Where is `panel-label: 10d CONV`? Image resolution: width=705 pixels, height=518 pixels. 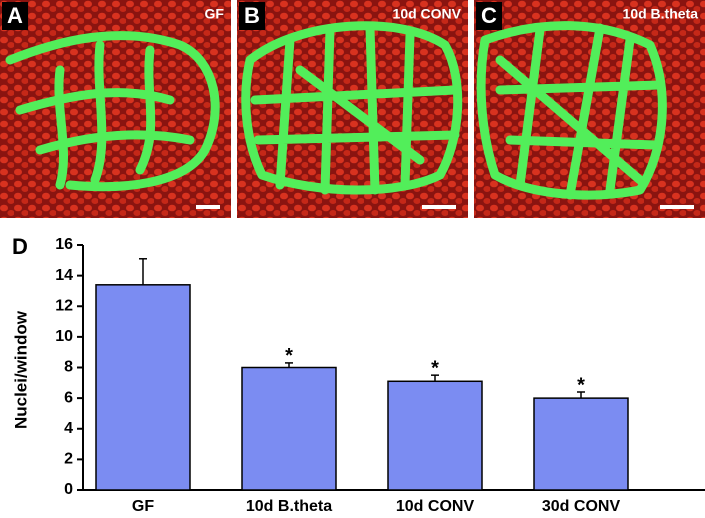
panel-label: 10d CONV is located at coordinates (427, 14).